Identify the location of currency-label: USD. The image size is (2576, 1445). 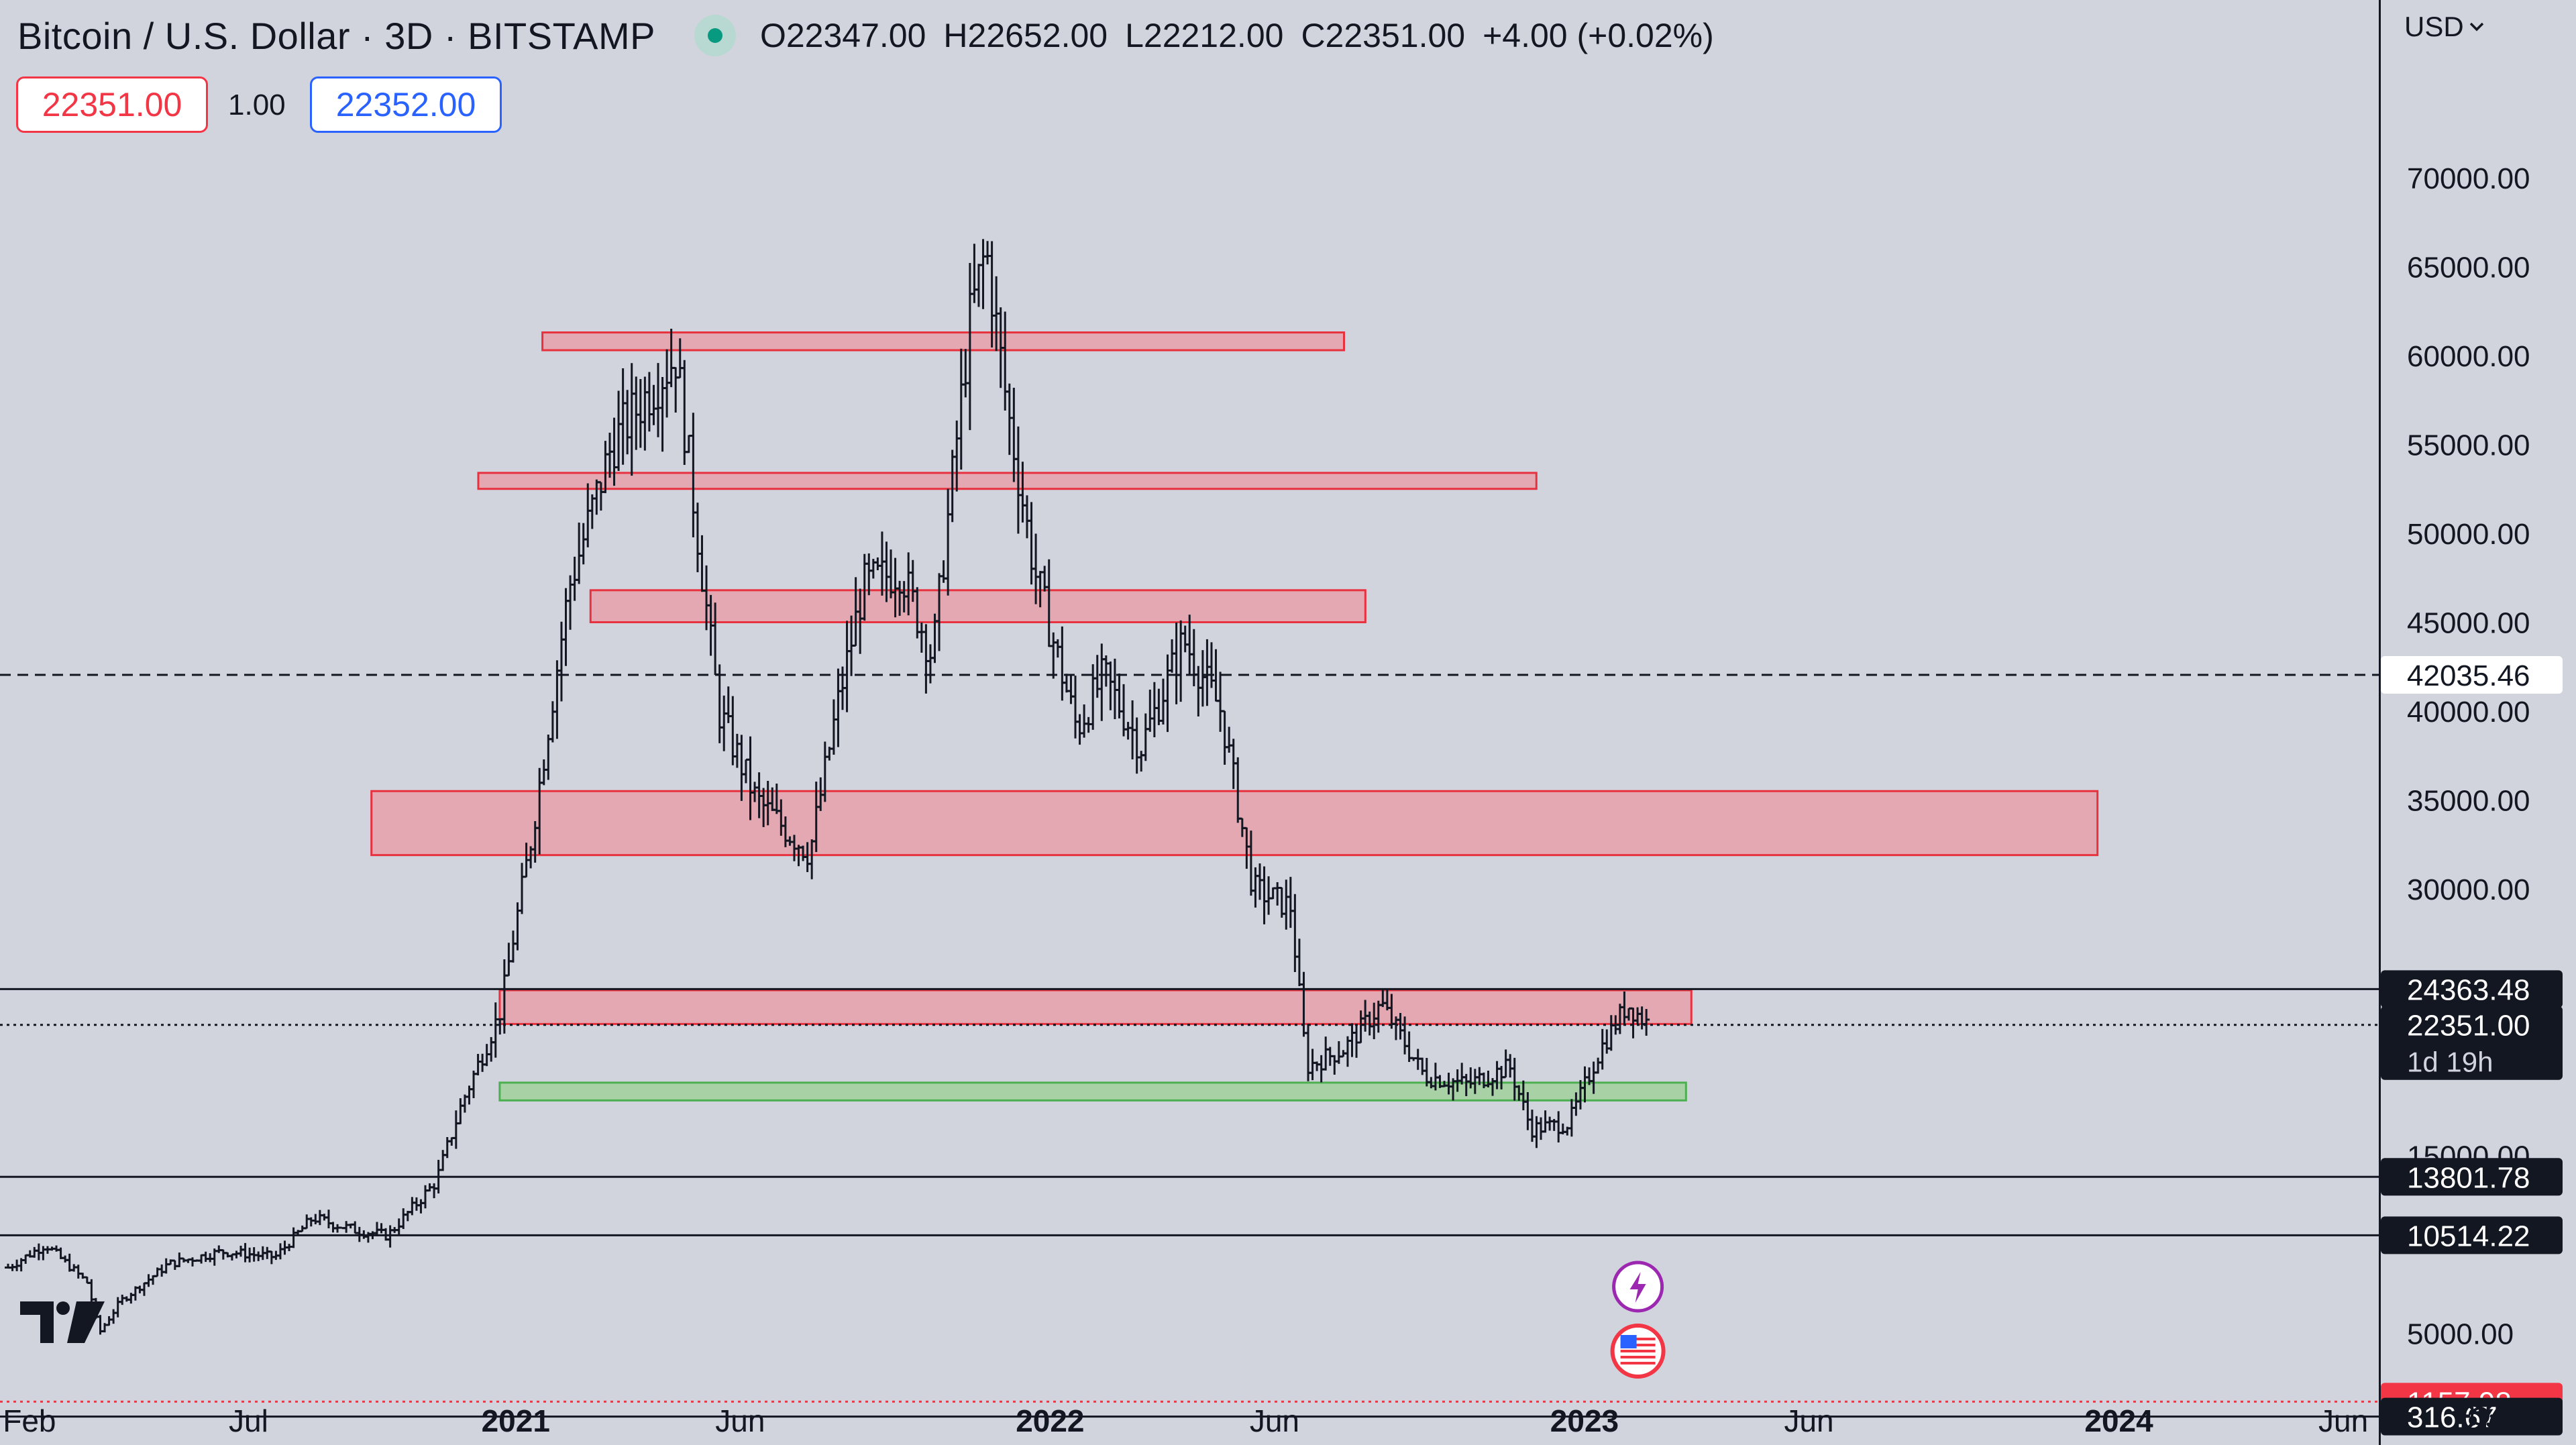
(2434, 26).